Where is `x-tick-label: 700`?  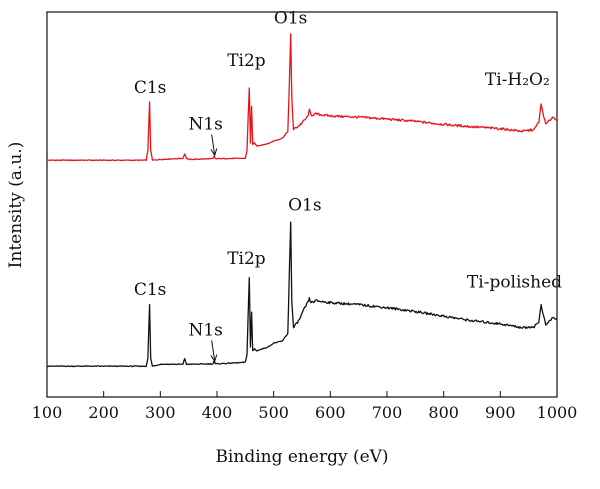 x-tick-label: 700 is located at coordinates (387, 412).